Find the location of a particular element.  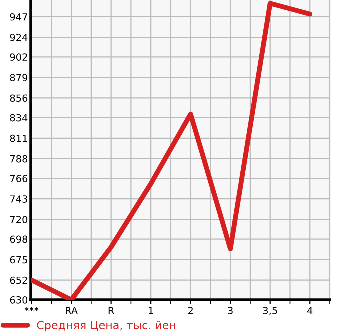

legend-label: Средняя Цена, тыс. йен is located at coordinates (106, 326).